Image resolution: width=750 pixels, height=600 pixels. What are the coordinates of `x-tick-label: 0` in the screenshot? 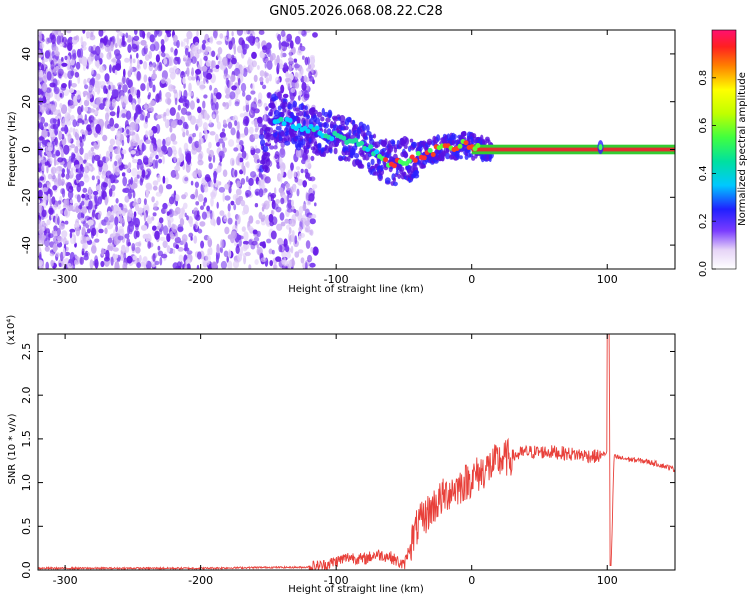 It's located at (471, 580).